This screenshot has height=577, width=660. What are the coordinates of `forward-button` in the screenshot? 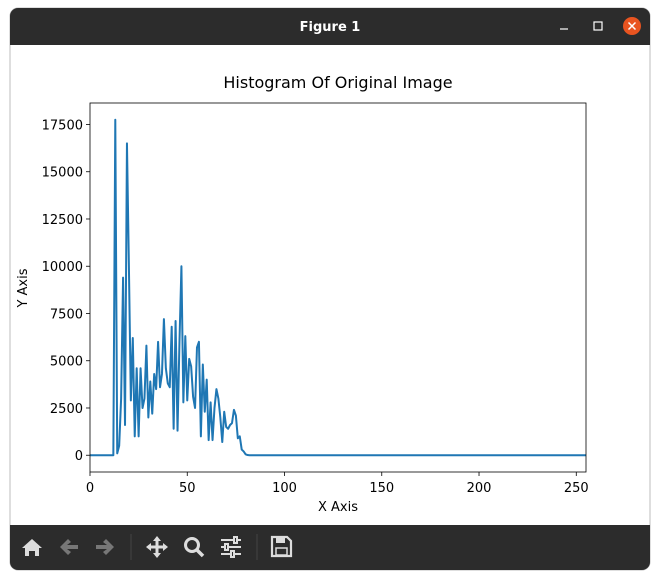 It's located at (105, 547).